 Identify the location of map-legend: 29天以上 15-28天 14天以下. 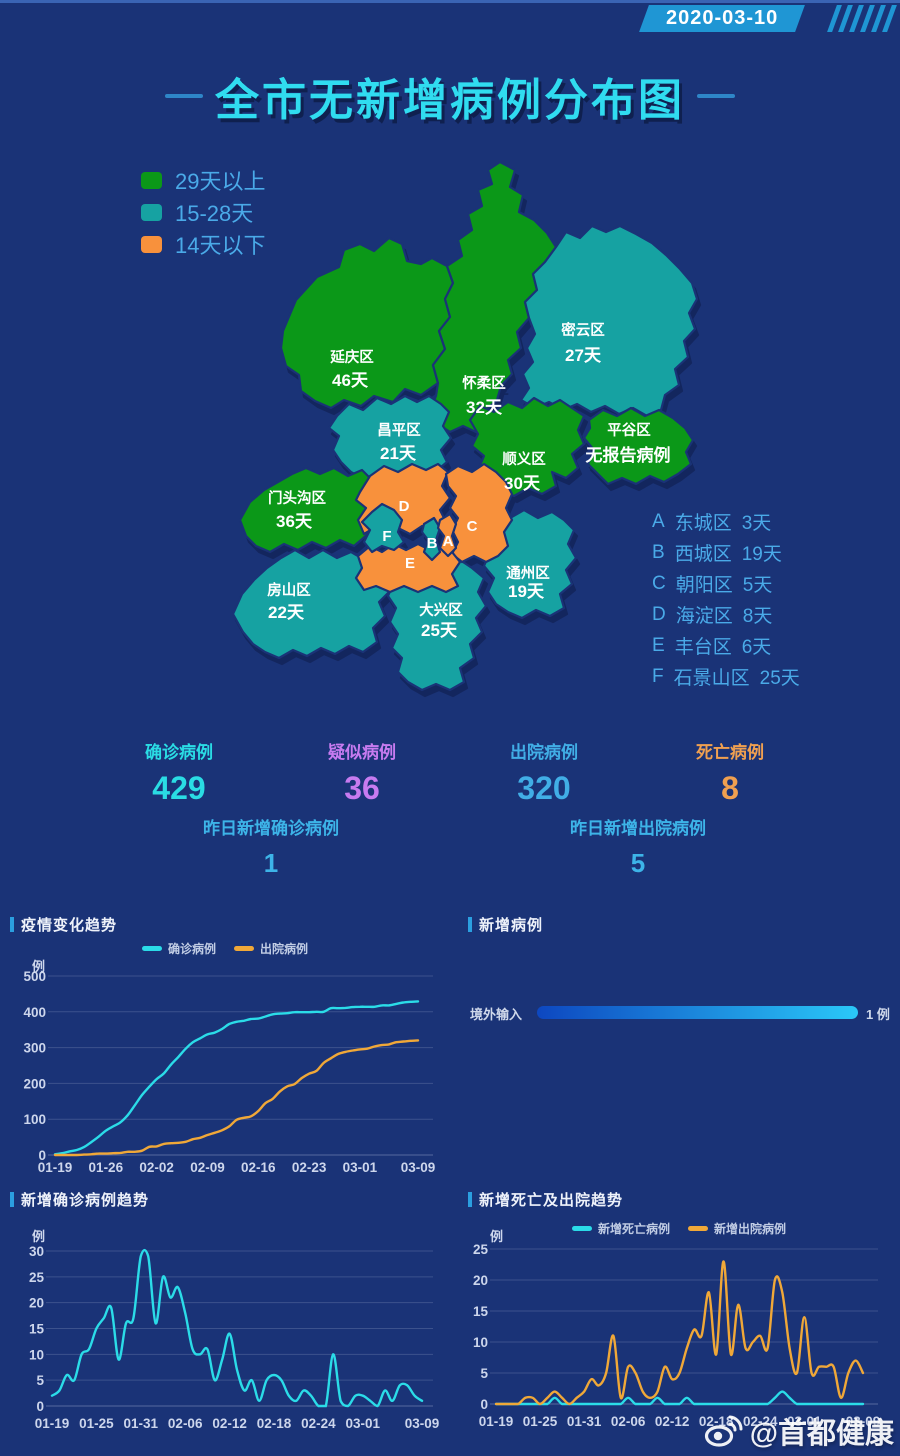
(203, 212).